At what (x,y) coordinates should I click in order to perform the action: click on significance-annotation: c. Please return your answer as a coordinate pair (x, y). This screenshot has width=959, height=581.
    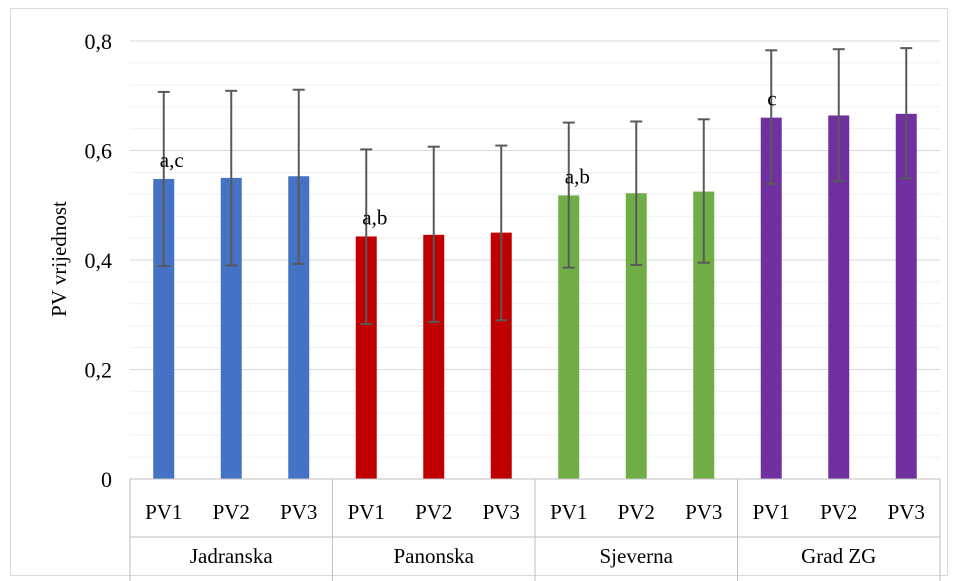
    Looking at the image, I should click on (771, 99).